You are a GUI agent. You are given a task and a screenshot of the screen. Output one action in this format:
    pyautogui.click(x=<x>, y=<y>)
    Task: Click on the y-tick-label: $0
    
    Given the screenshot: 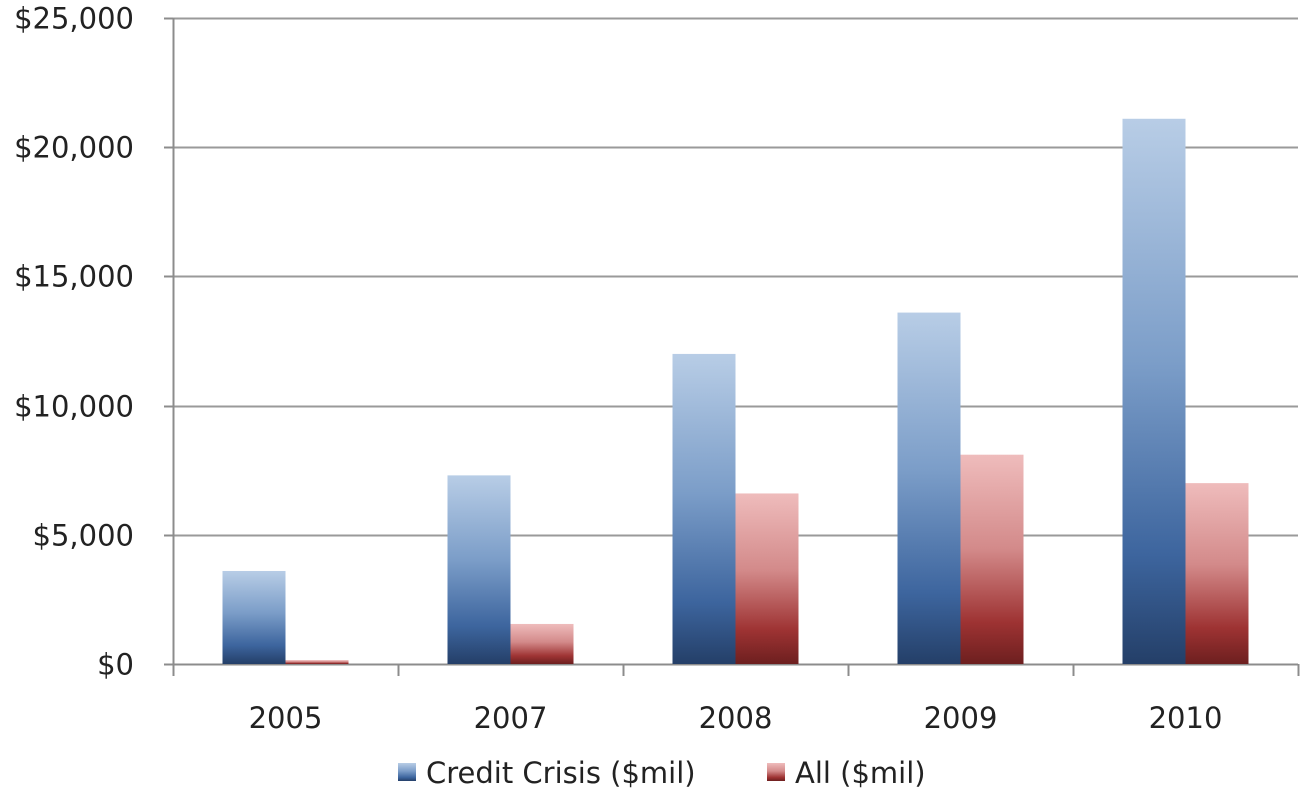 What is the action you would take?
    pyautogui.click(x=115, y=665)
    